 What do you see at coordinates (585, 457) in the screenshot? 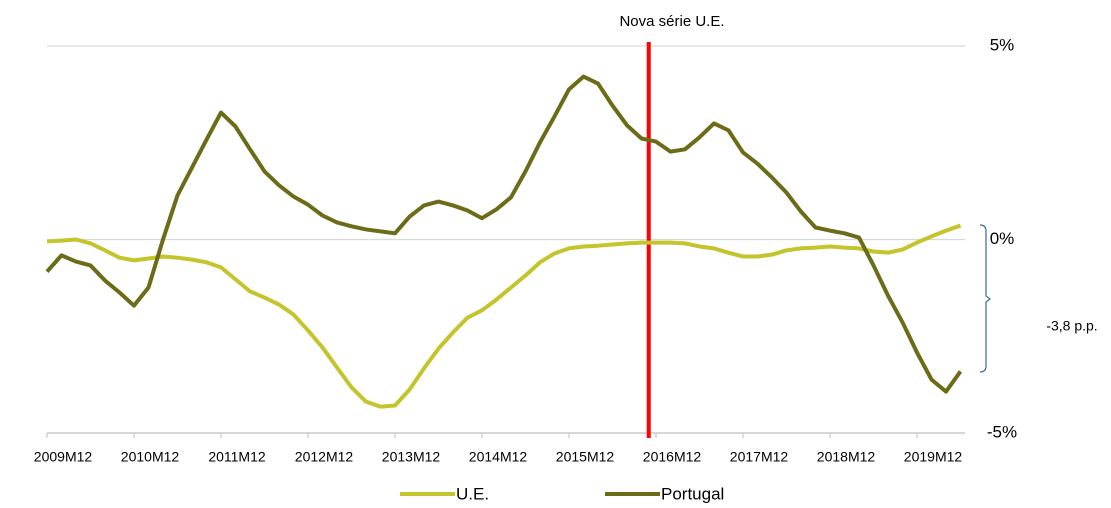
I see `x-tick-label: 2015M12` at bounding box center [585, 457].